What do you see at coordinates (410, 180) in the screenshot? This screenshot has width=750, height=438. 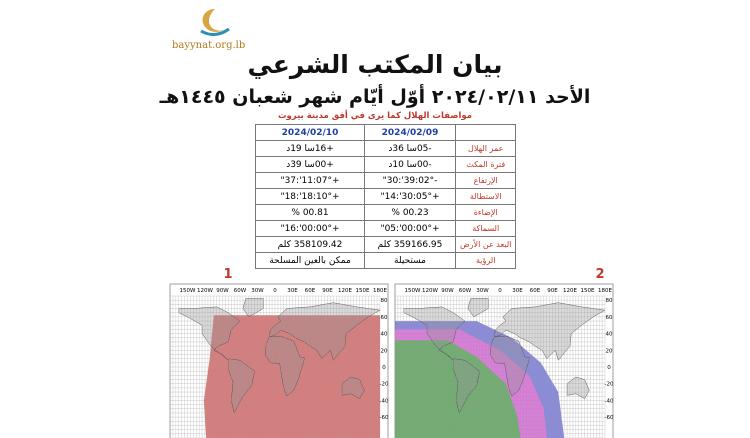 I see `cell: -02°:39':30"` at bounding box center [410, 180].